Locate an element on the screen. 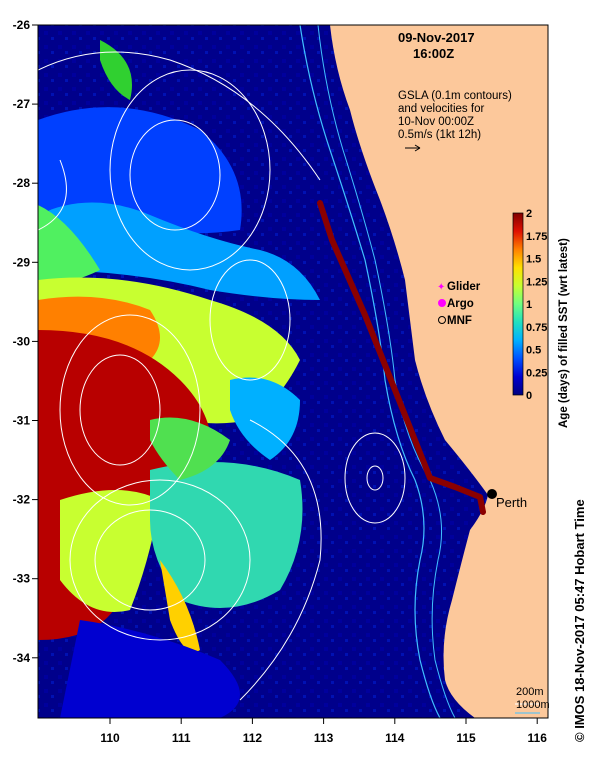 The height and width of the screenshot is (759, 604). colorbar-tick-label: 1.75 is located at coordinates (536, 237).